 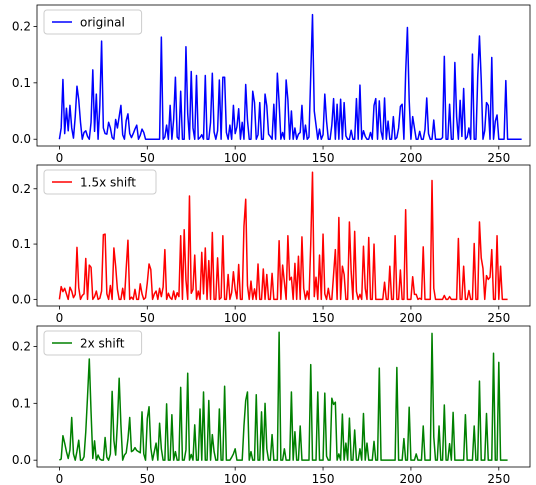 What do you see at coordinates (102, 344) in the screenshot?
I see `legend-label: 2x shift` at bounding box center [102, 344].